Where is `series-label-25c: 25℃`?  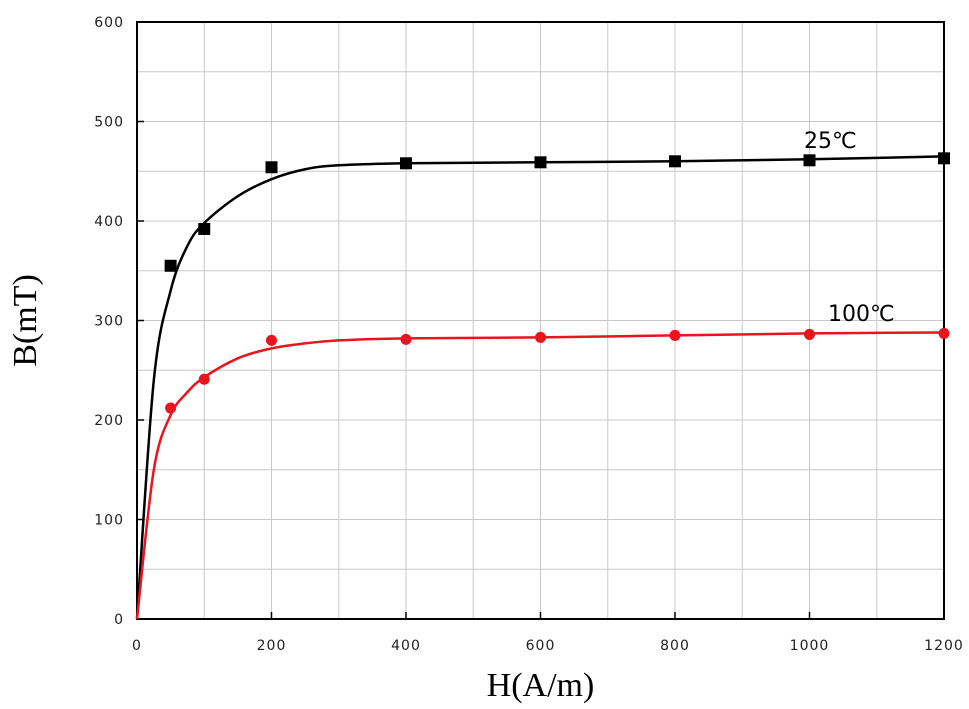 series-label-25c: 25℃ is located at coordinates (830, 141).